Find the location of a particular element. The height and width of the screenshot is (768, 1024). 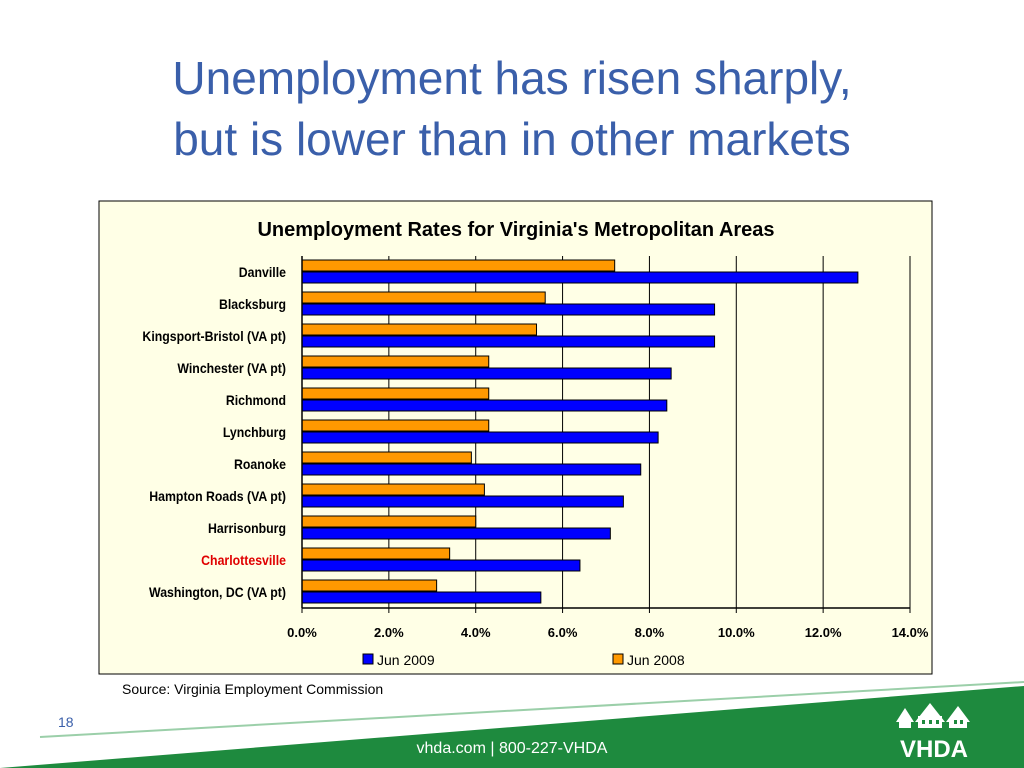

footer-contact: vhda.com | 800-227-VHDA is located at coordinates (512, 748).